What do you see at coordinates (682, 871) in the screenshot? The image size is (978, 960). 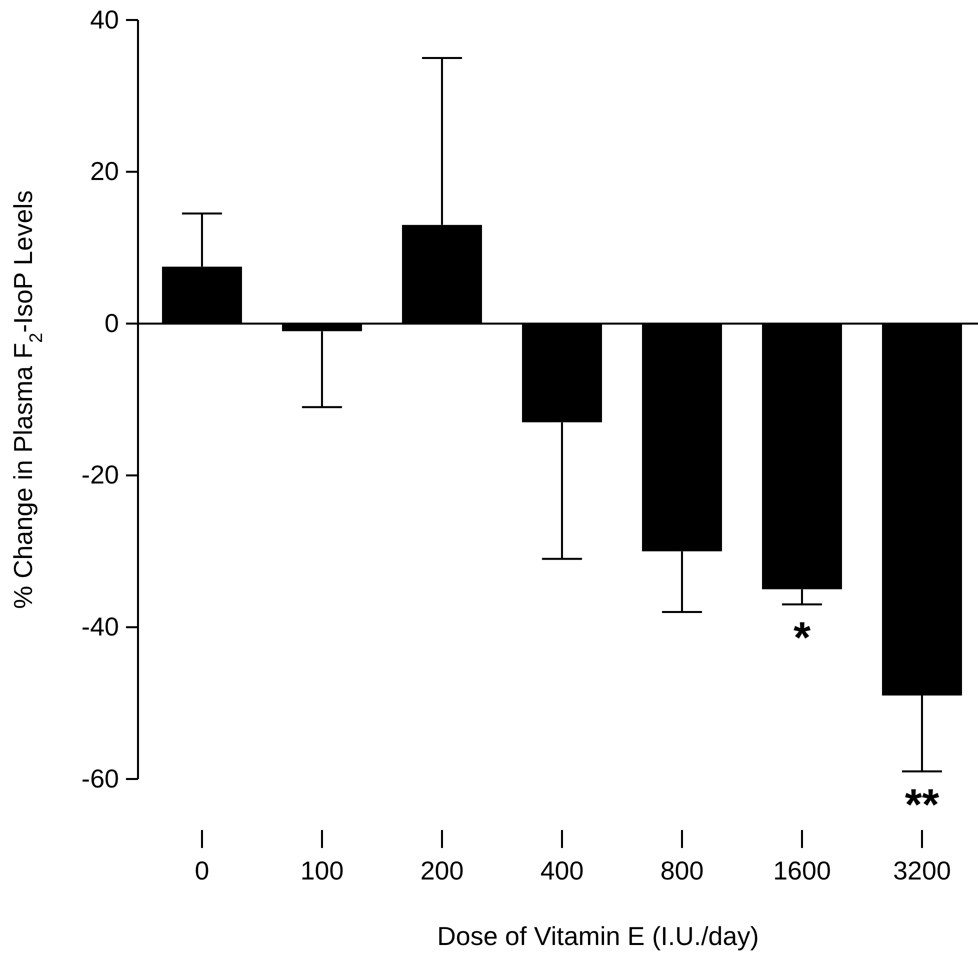 I see `x-tick-label: 800` at bounding box center [682, 871].